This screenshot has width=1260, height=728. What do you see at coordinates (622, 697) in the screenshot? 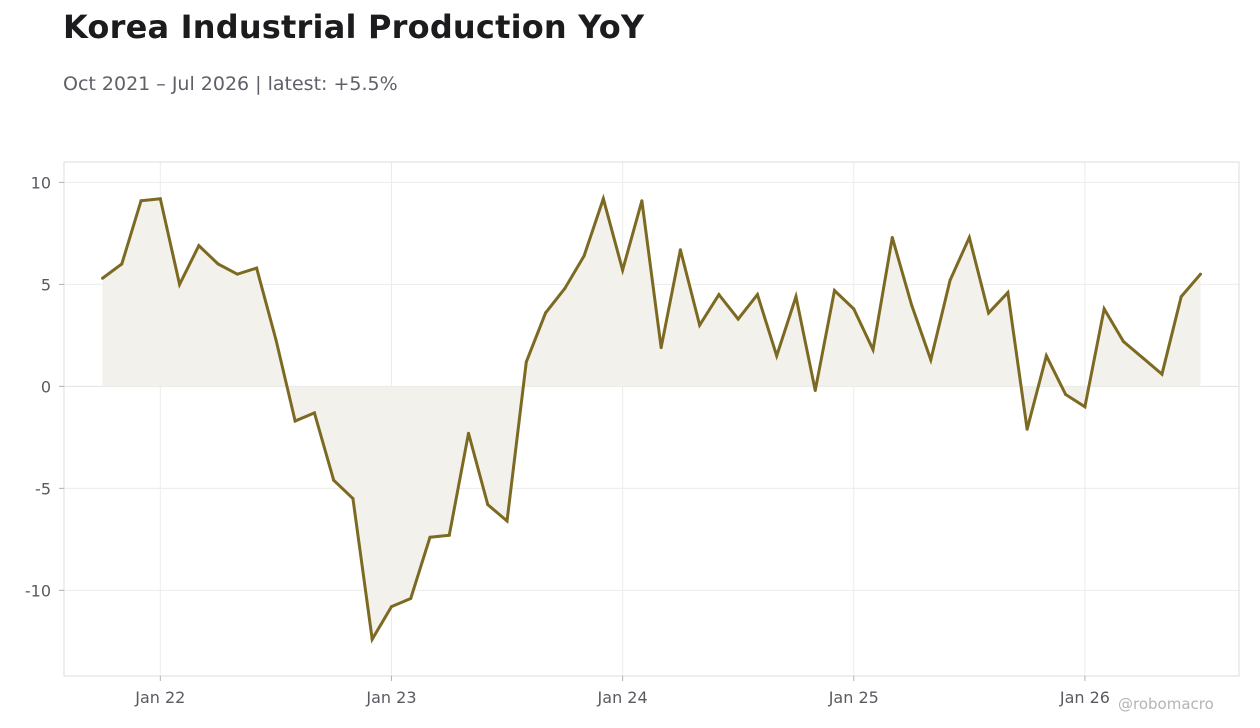
I see `x-tick-label: Jan 24` at bounding box center [622, 697].